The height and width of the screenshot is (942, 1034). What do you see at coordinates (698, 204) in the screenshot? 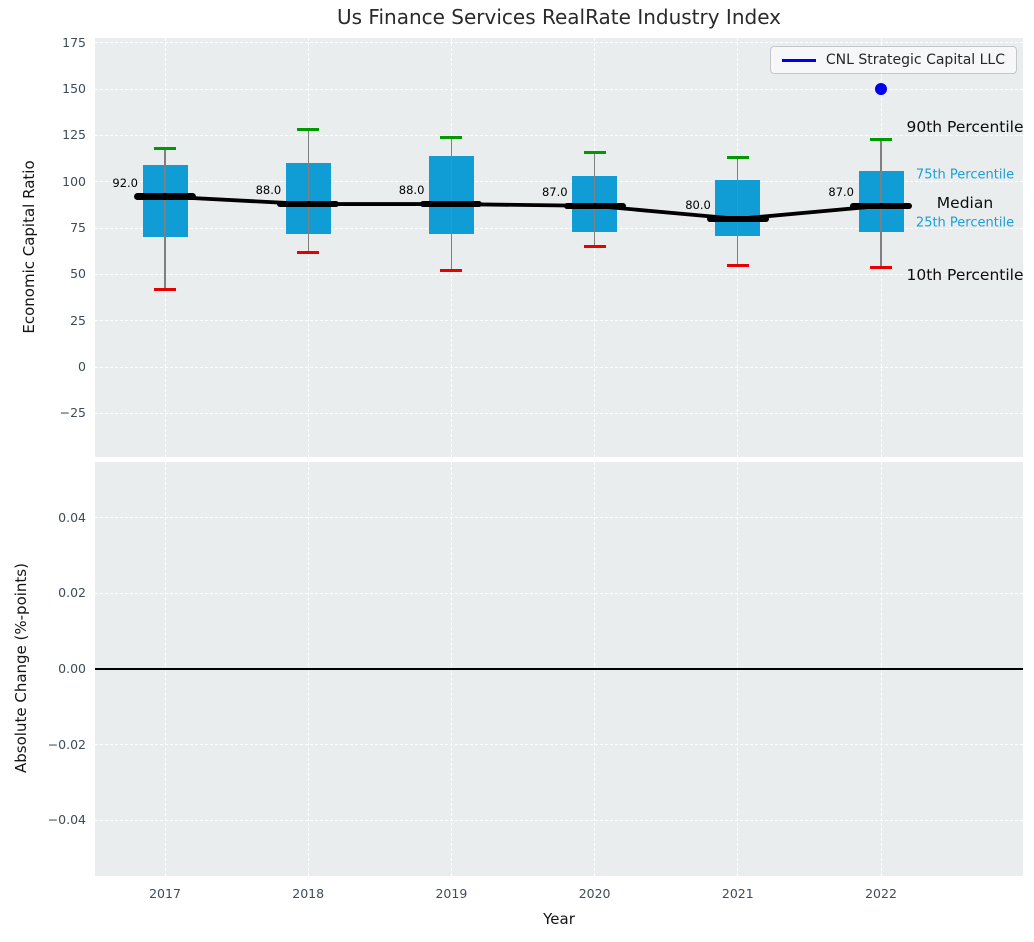
I see `median-value-label-2021: 80.0` at bounding box center [698, 204].